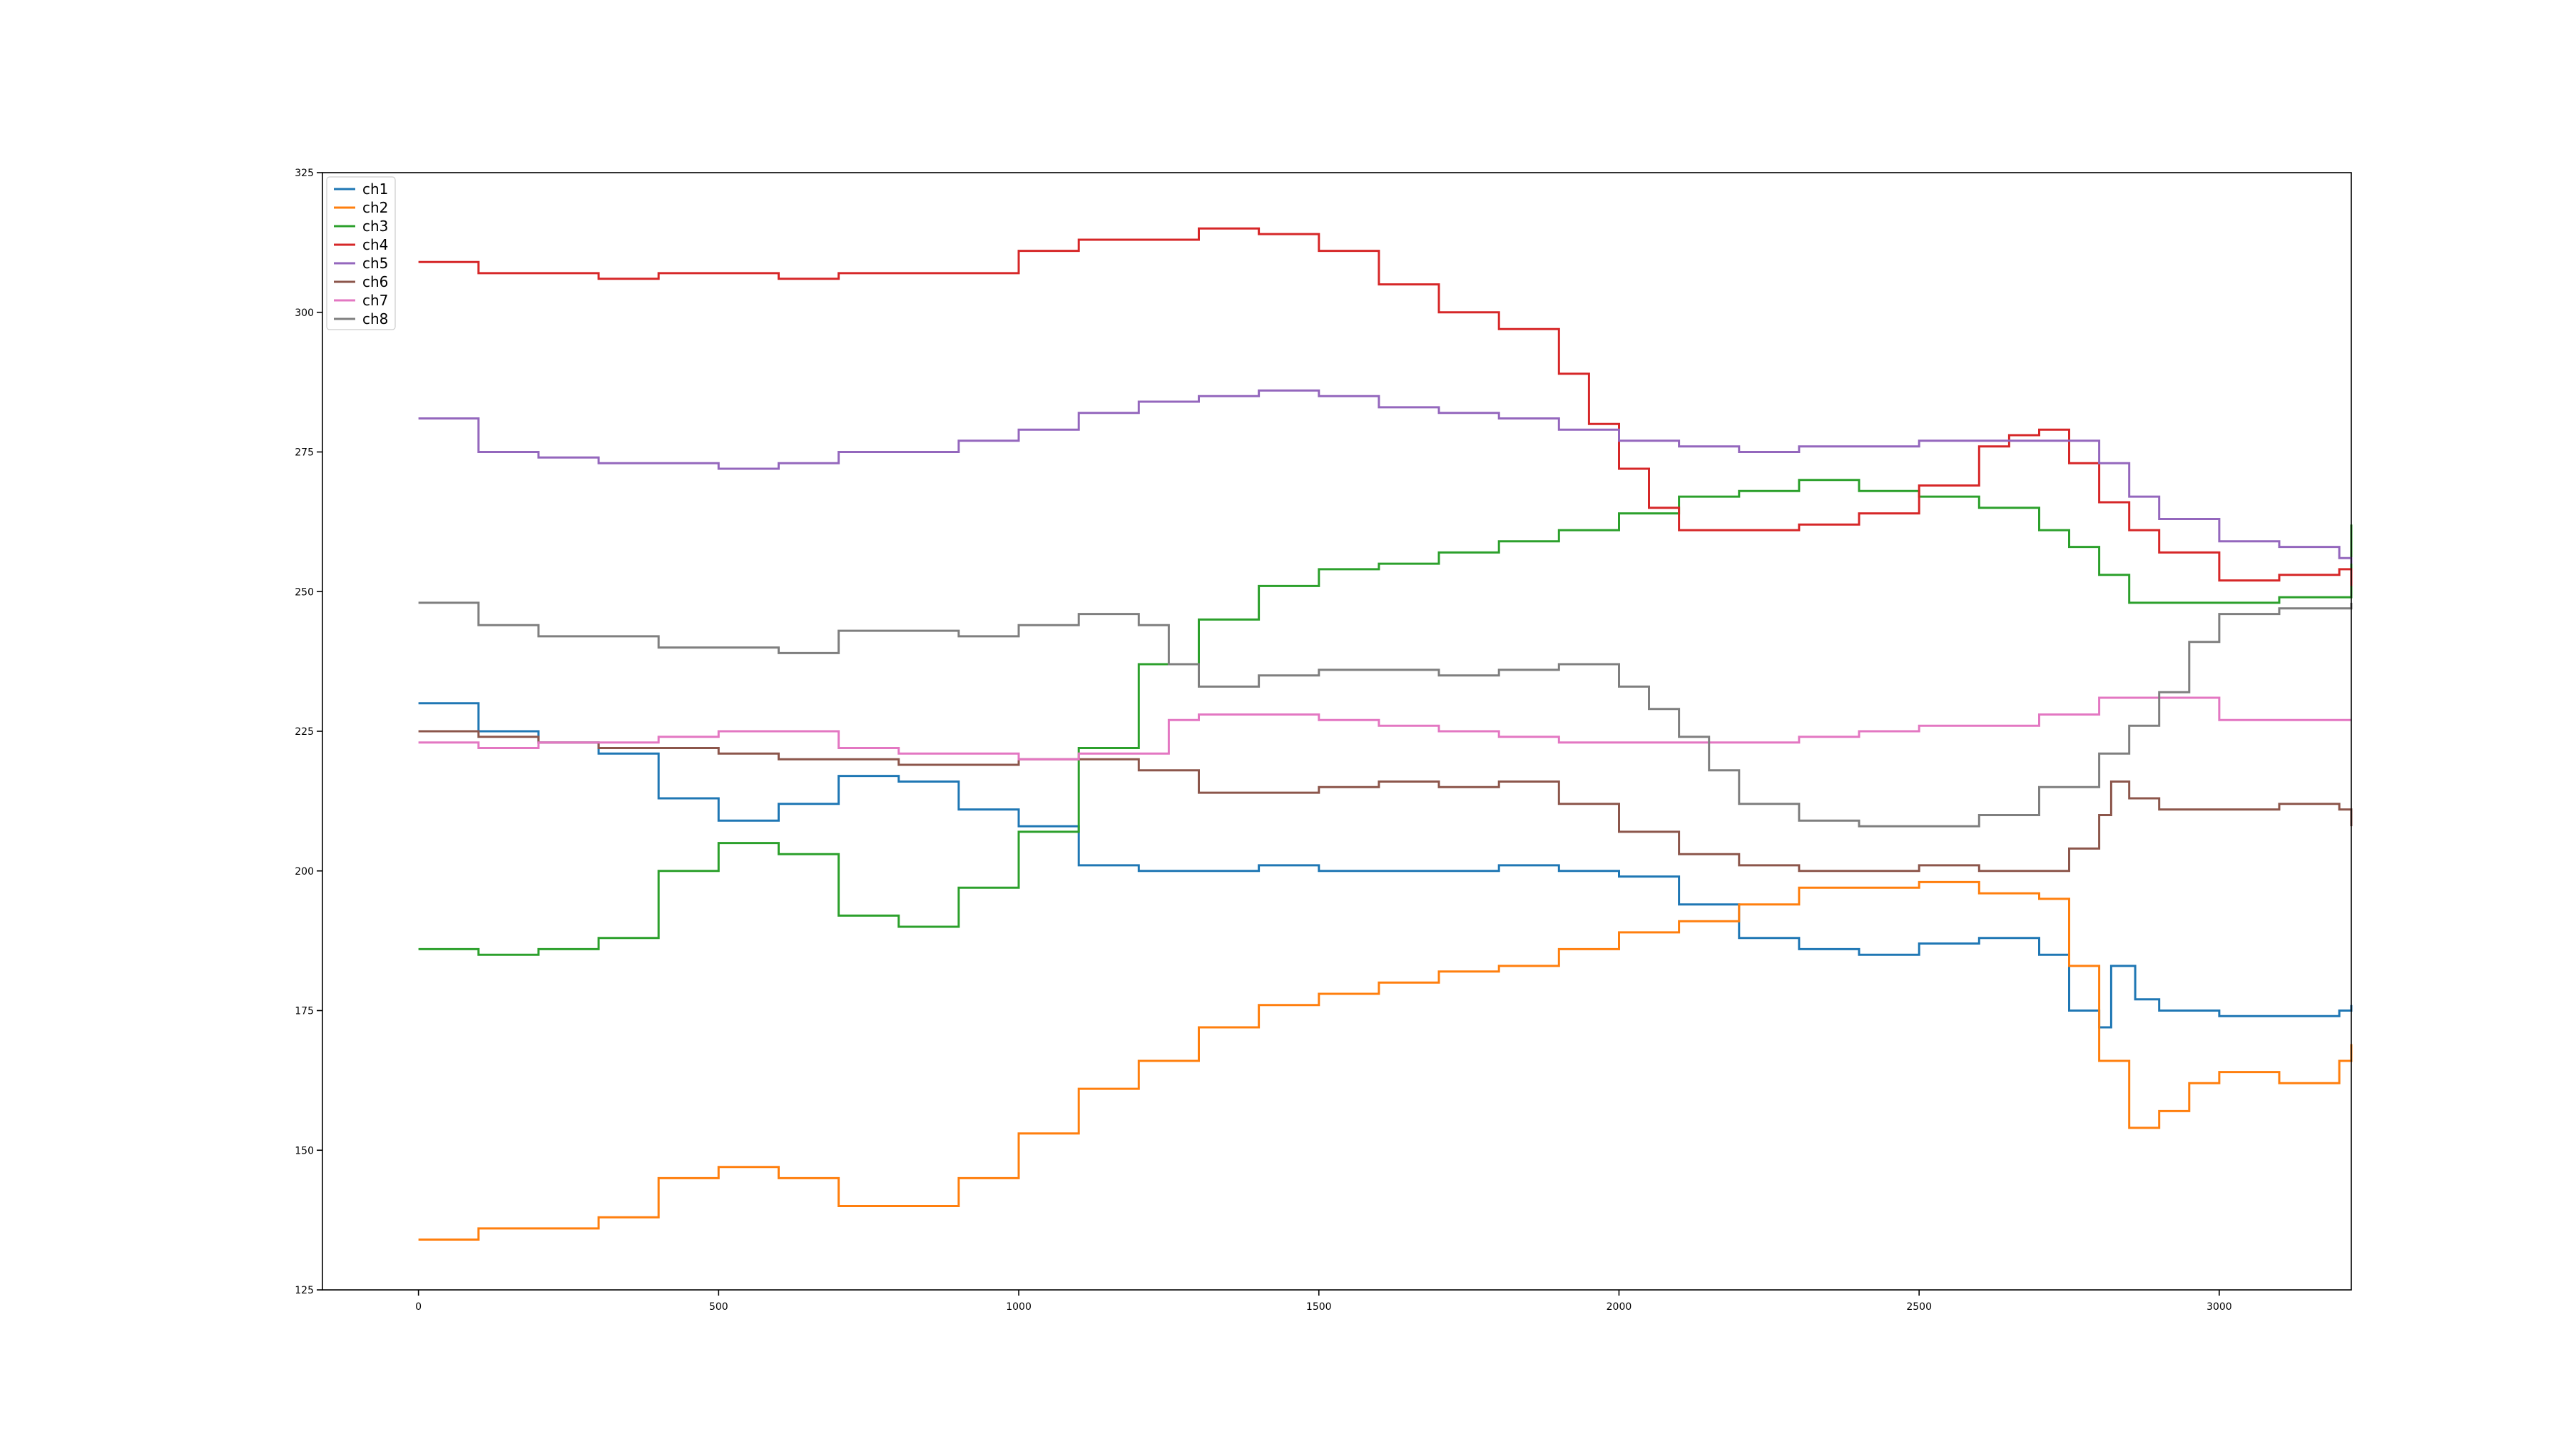 Image resolution: width=2576 pixels, height=1434 pixels. What do you see at coordinates (1019, 1307) in the screenshot?
I see `x-tick-label: 1000` at bounding box center [1019, 1307].